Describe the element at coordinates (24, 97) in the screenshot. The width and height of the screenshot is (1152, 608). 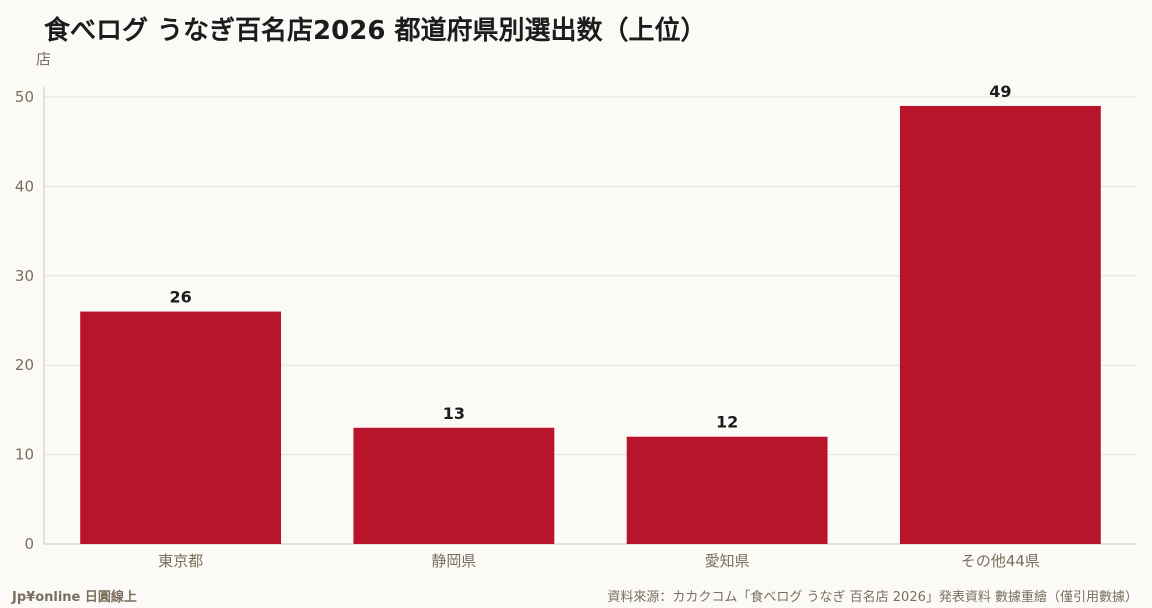
I see `y-tick-label: 50` at that location.